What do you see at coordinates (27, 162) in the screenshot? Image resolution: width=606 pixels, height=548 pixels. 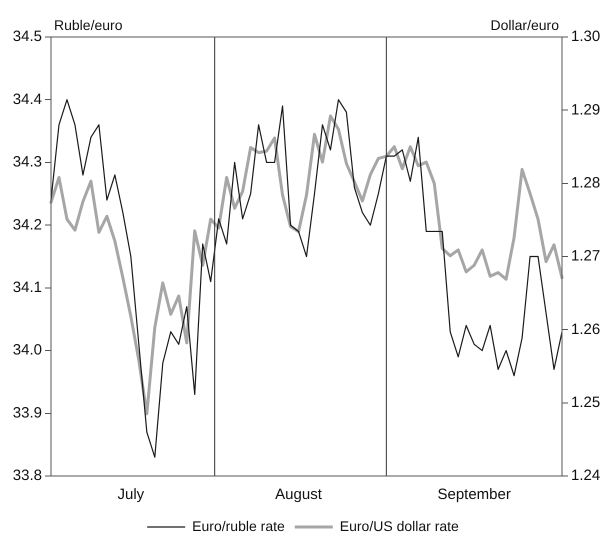 I see `y-tick-label: 34.3` at bounding box center [27, 162].